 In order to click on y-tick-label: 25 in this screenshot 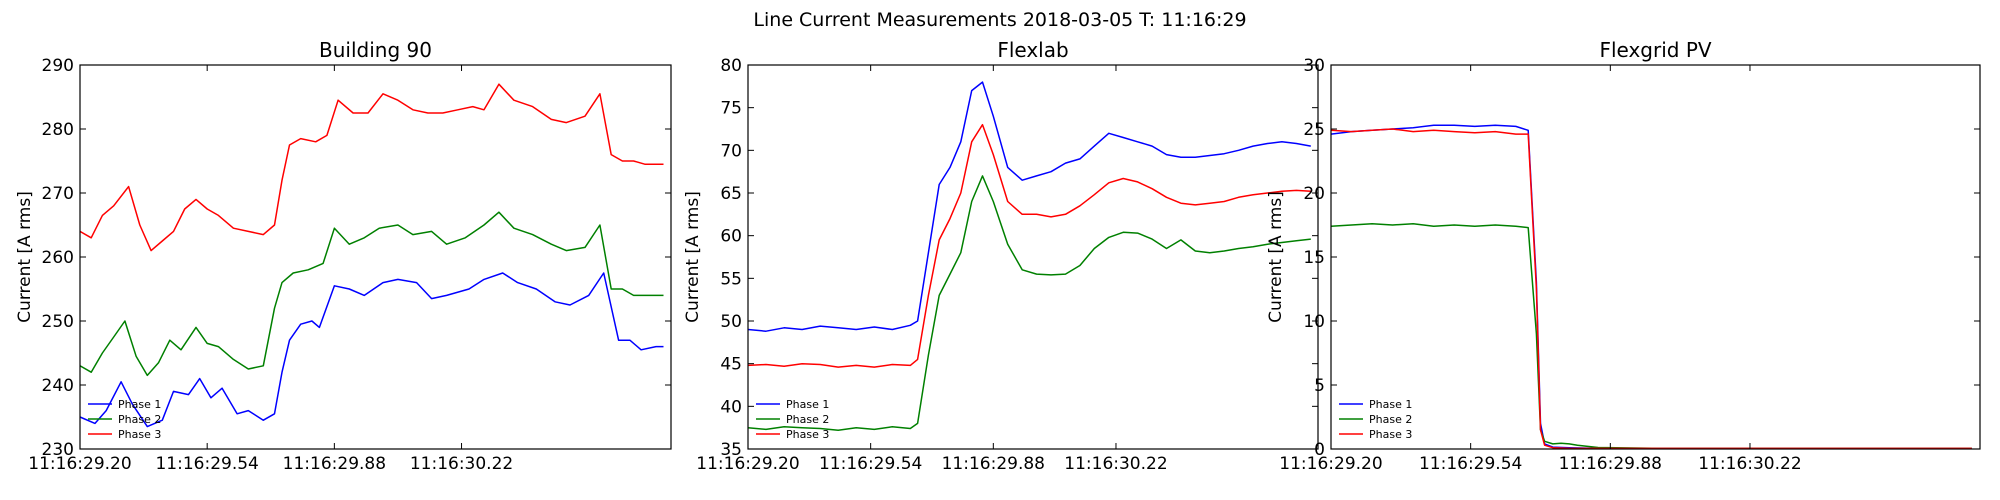, I will do `click(1314, 130)`.